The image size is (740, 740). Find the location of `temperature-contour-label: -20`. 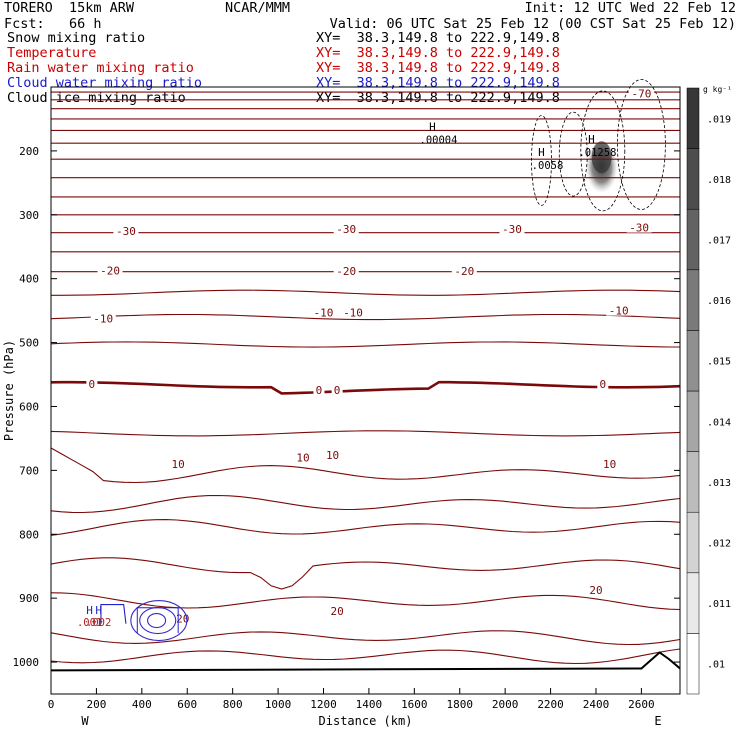

temperature-contour-label: -20 is located at coordinates (464, 271).